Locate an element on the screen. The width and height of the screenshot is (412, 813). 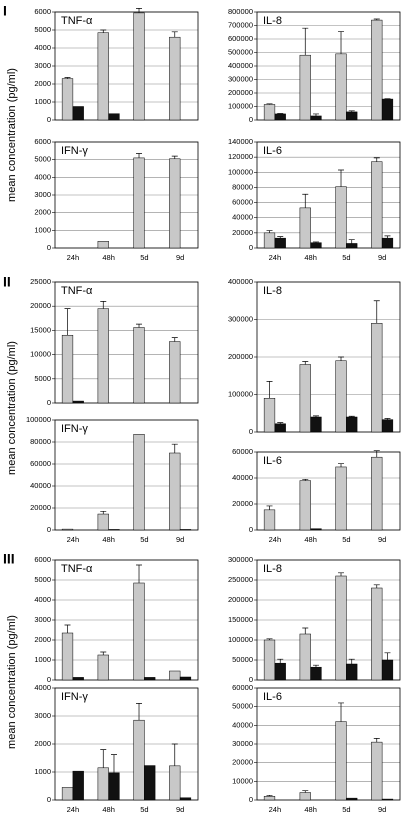
section-label: II is located at coordinates (7, 282).